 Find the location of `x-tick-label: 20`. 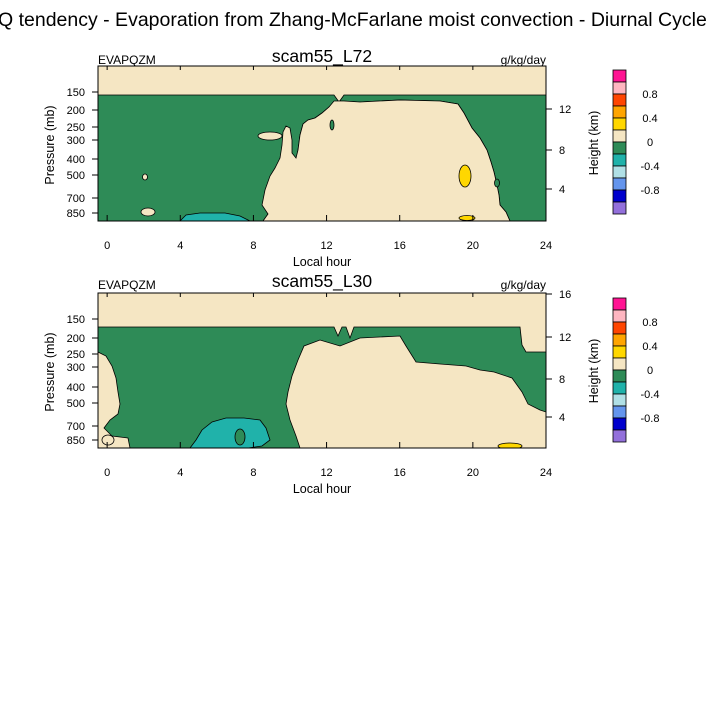

x-tick-label: 20 is located at coordinates (473, 473).